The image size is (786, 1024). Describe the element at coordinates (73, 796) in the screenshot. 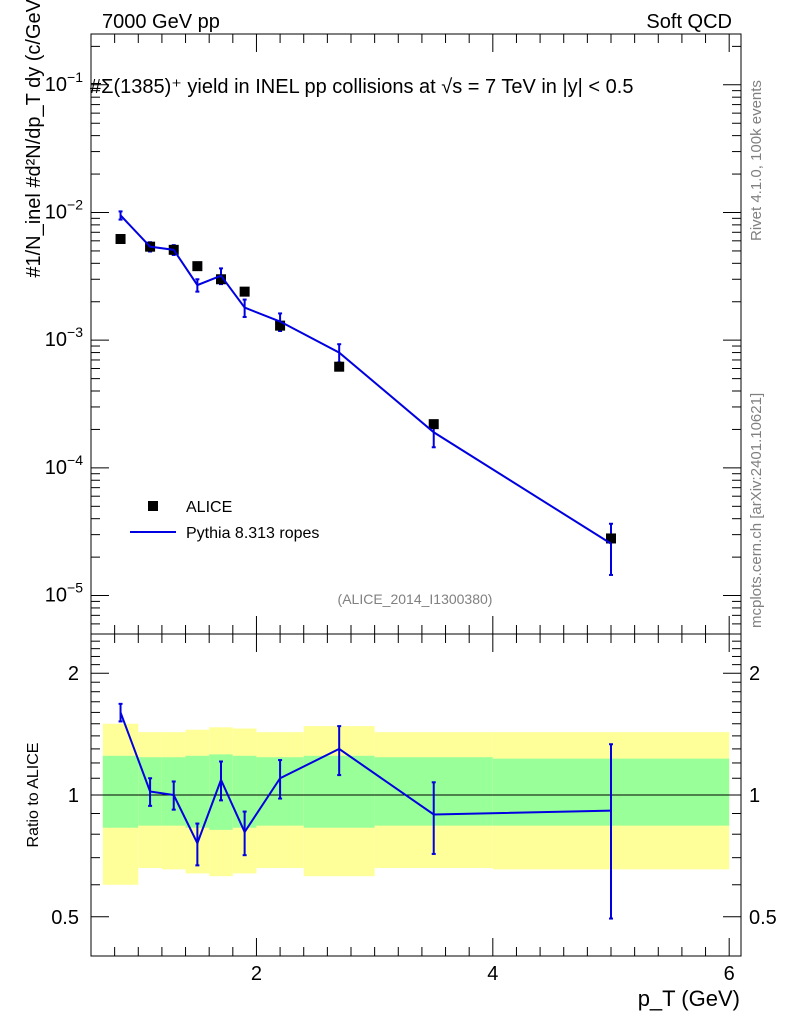

I see `ratio-y-tick-label: 1` at that location.